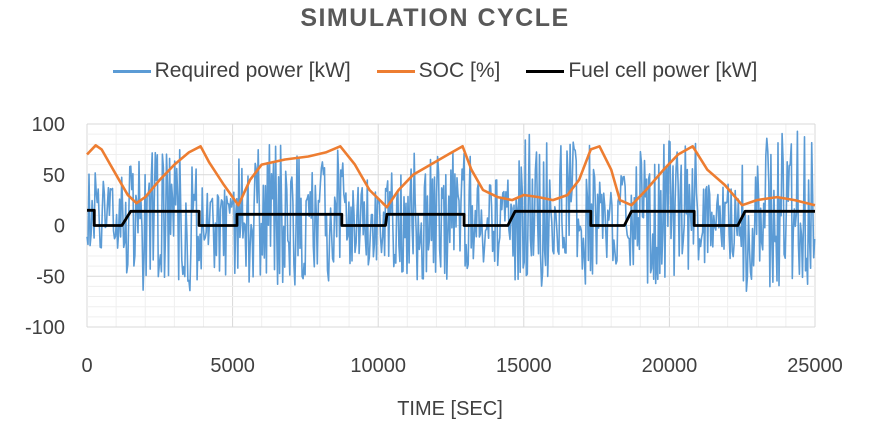 This screenshot has height=423, width=870. Describe the element at coordinates (459, 70) in the screenshot. I see `legend-label-soc: SOC [%]` at that location.